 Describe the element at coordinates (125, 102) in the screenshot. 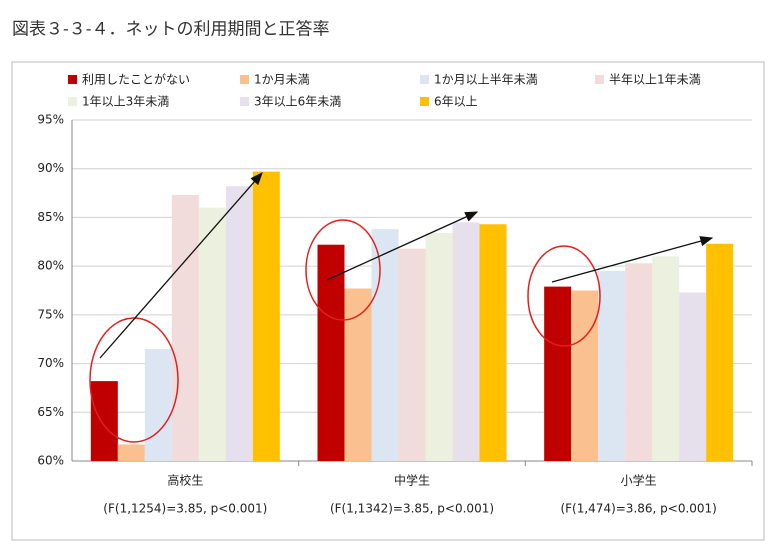

I see `legend-label: 1年以上3年未満` at that location.